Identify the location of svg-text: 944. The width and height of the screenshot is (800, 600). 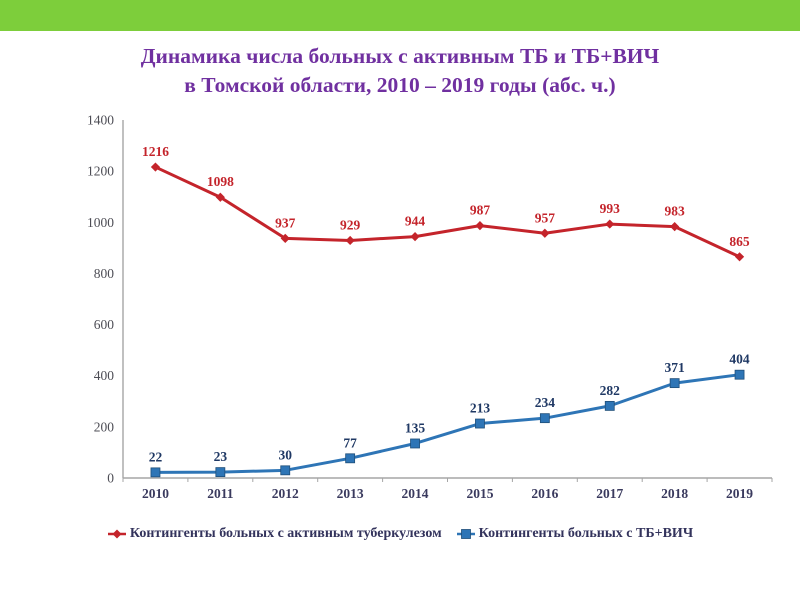
(415, 221).